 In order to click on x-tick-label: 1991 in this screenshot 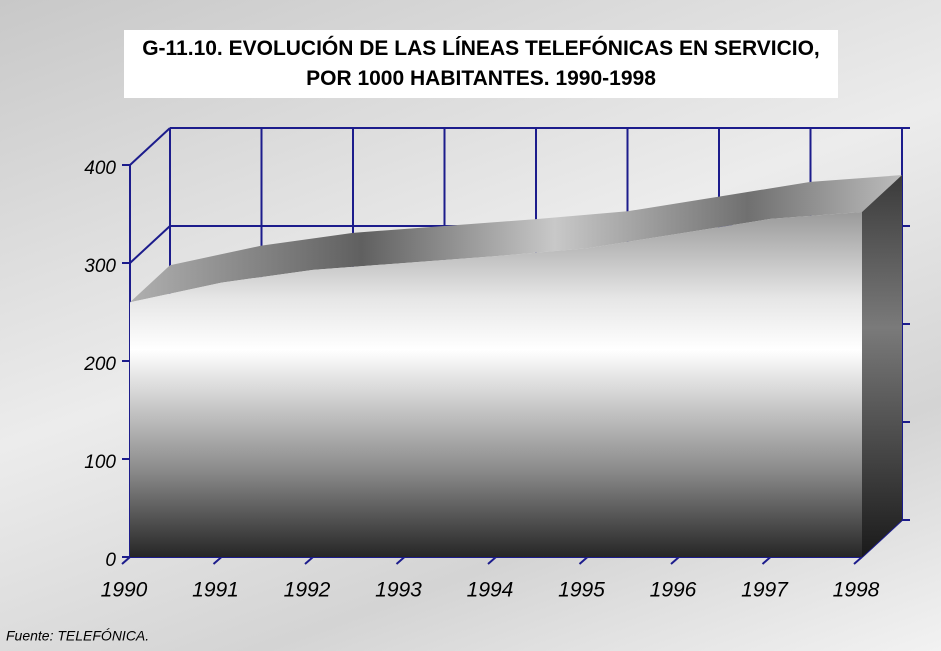, I will do `click(215, 590)`.